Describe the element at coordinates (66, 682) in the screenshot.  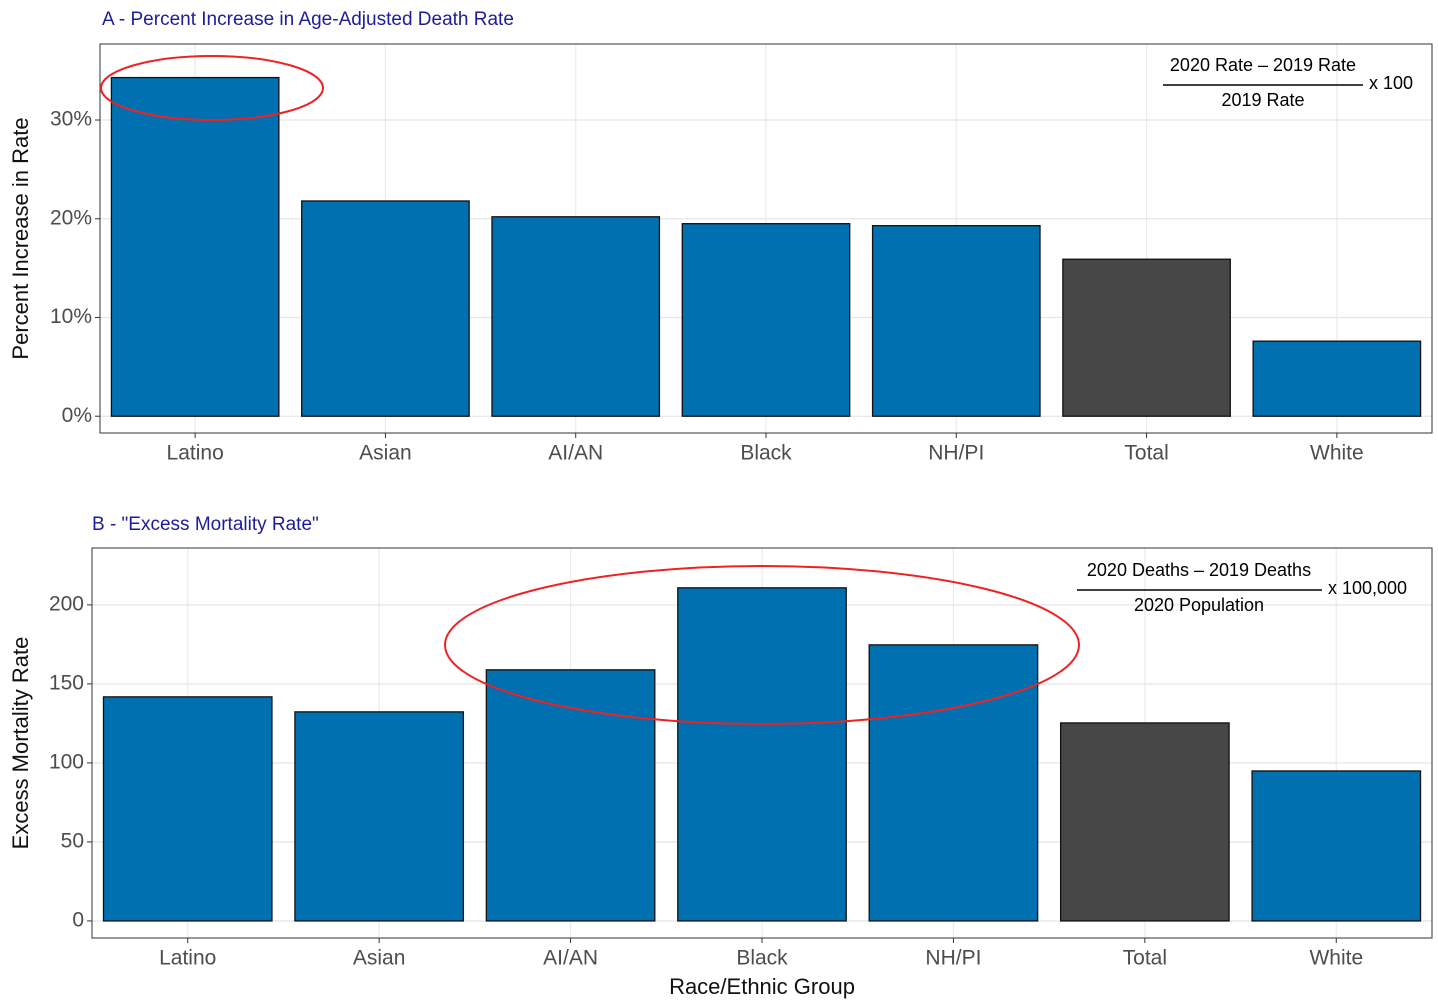
I see `y-tick-label: 150` at that location.